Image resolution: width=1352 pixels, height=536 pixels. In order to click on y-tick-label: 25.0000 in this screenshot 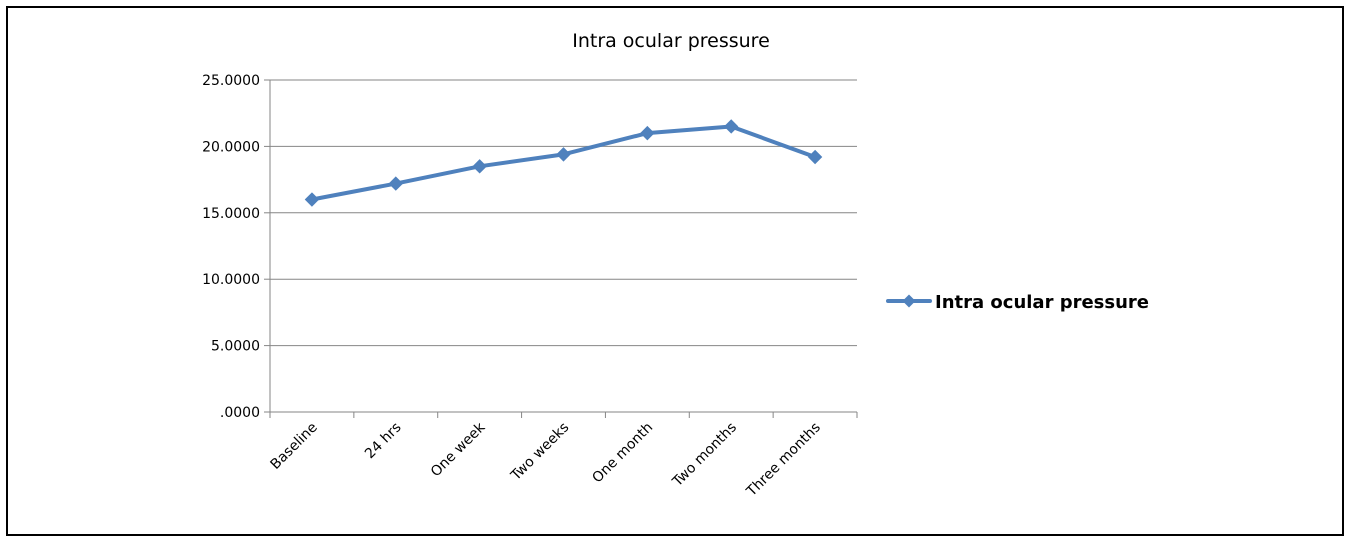, I will do `click(231, 81)`.